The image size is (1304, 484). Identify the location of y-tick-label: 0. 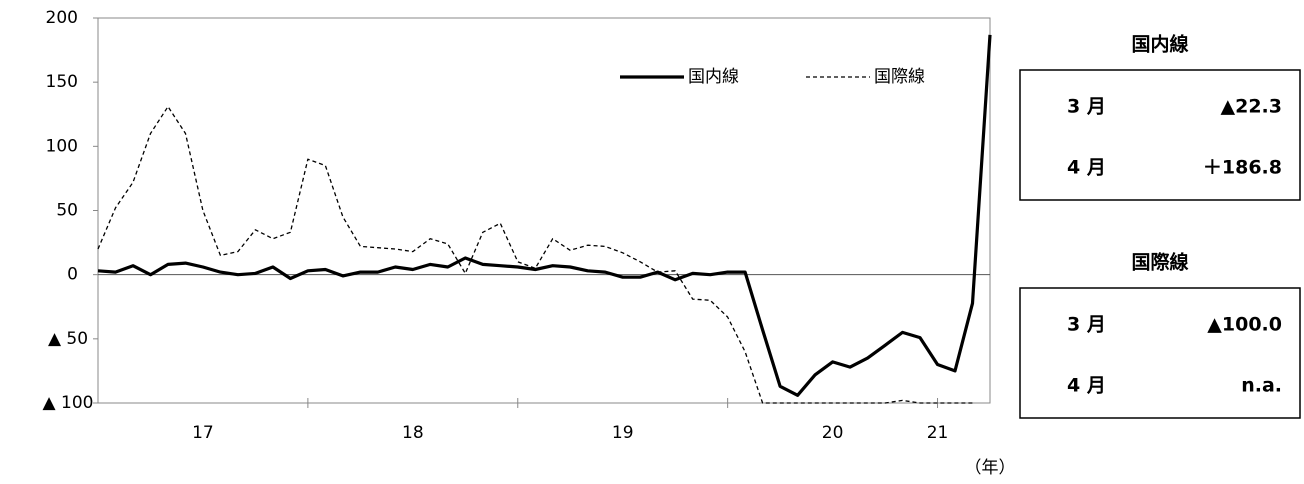
(72, 275).